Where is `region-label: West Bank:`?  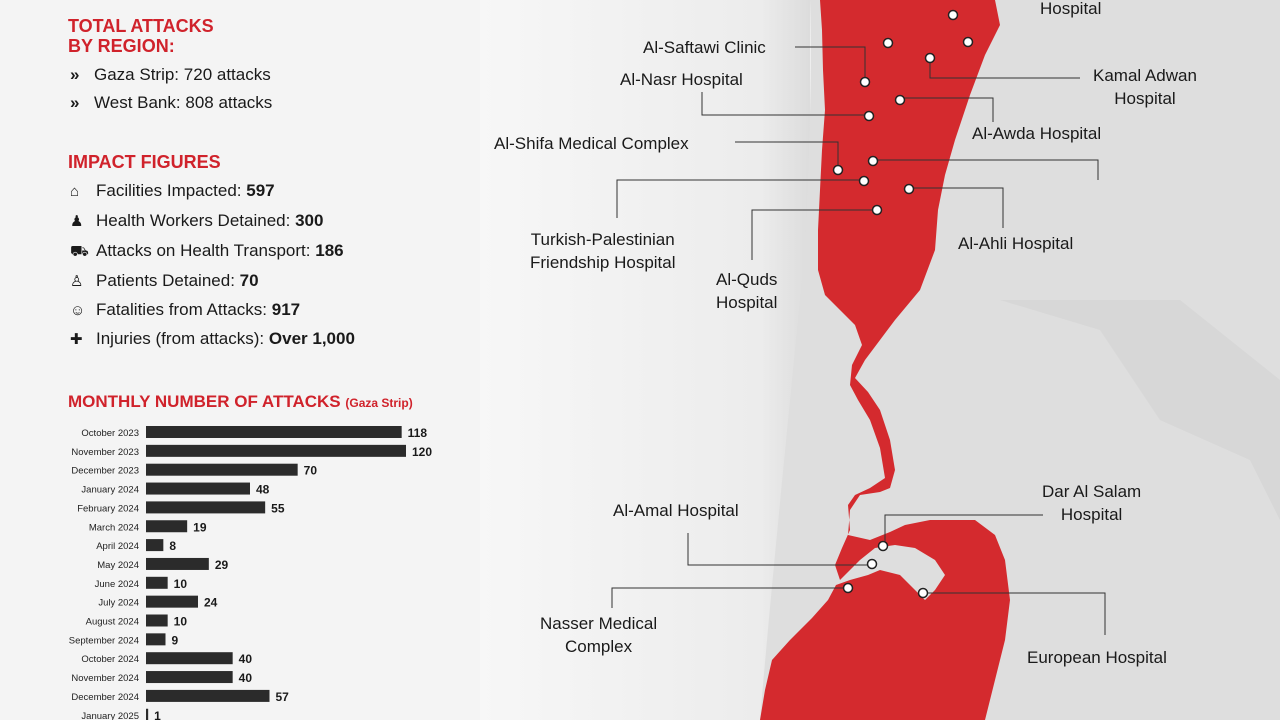
region-label: West Bank: is located at coordinates (137, 102).